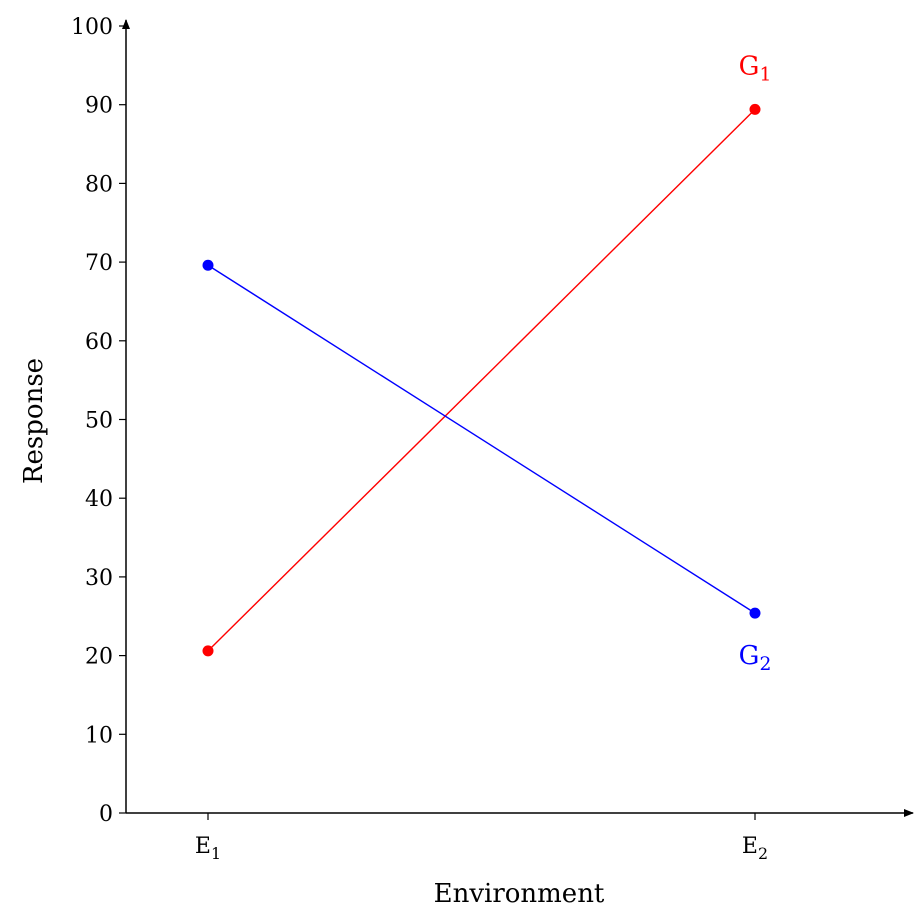  What do you see at coordinates (34, 421) in the screenshot?
I see `y-axis-title: Response` at bounding box center [34, 421].